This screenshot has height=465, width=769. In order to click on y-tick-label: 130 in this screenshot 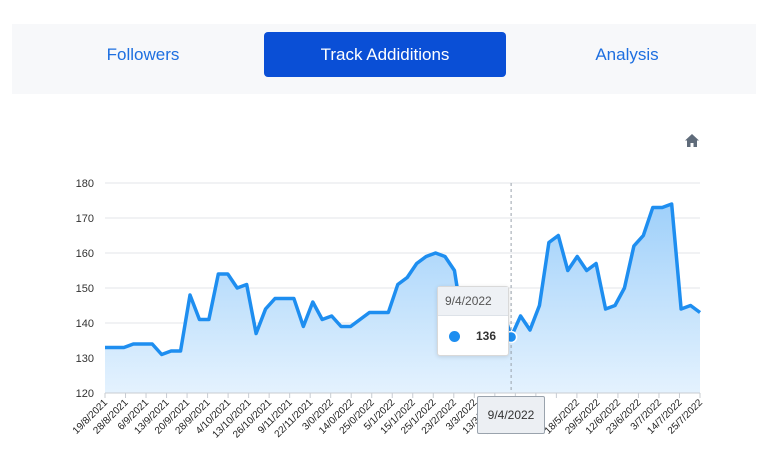, I will do `click(85, 359)`.